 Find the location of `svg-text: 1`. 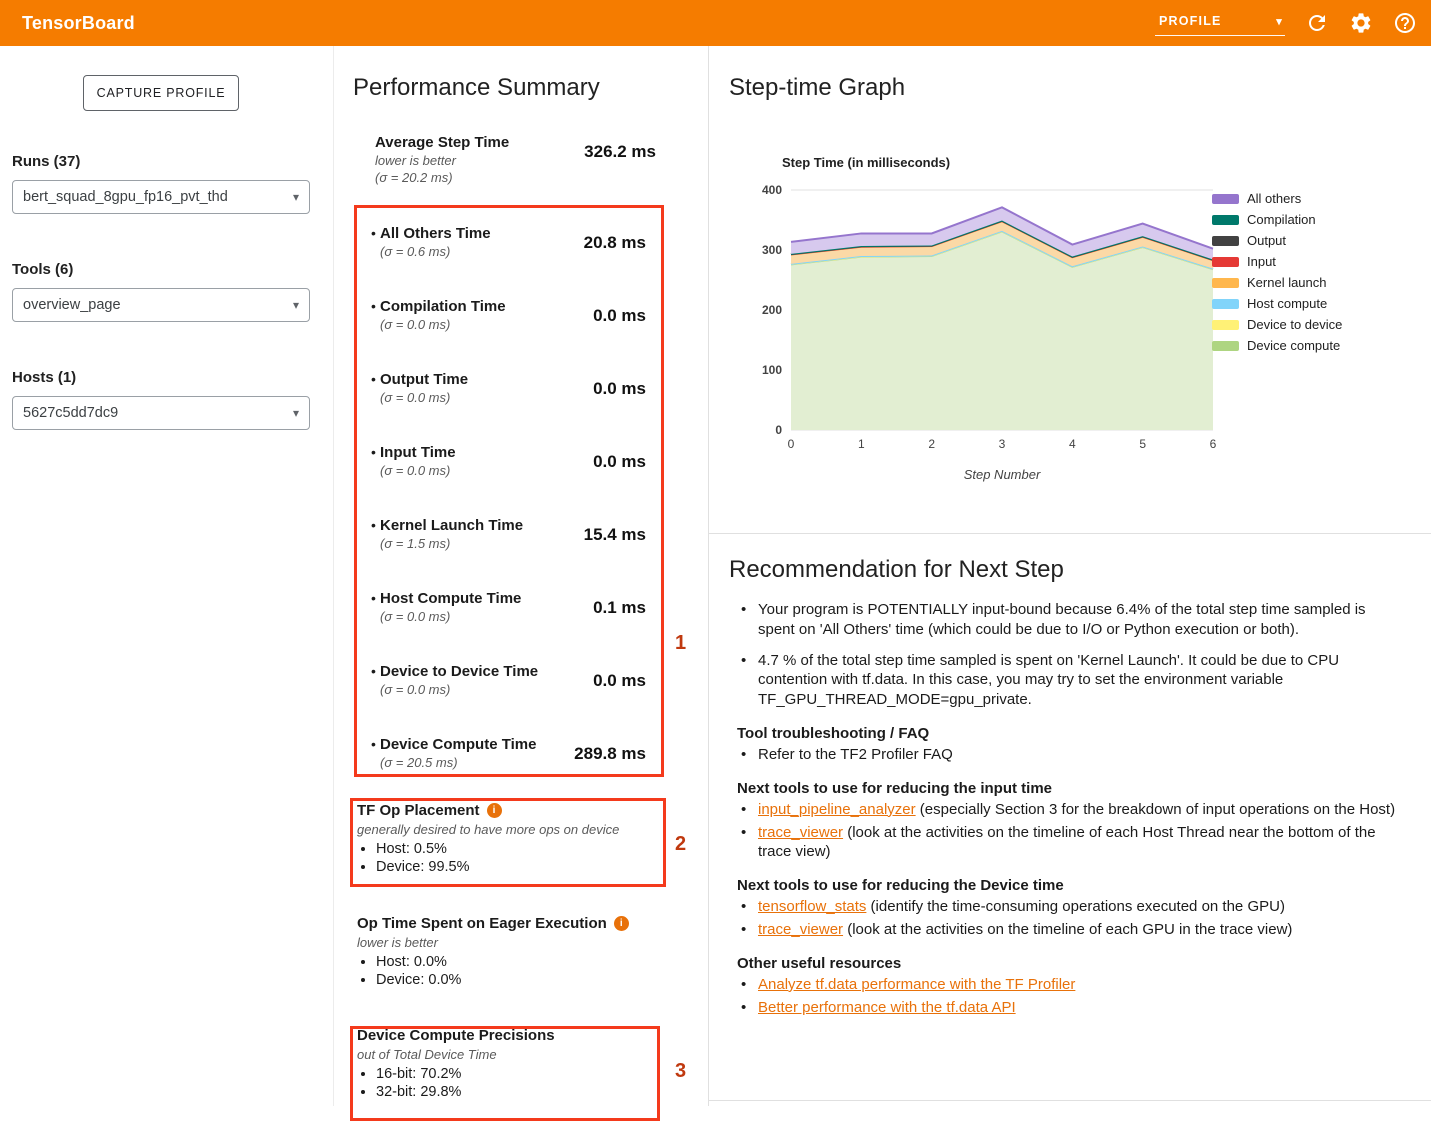

svg-text: 1 is located at coordinates (861, 444).